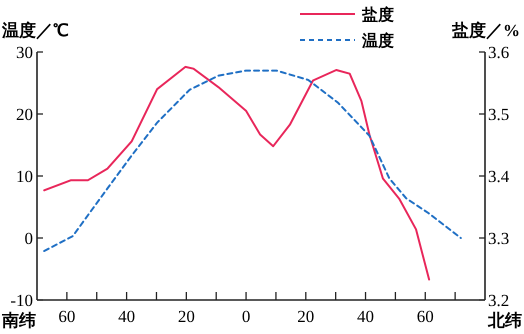 The height and width of the screenshot is (334, 524). I want to click on y-tick-label: 20, so click(24, 114).